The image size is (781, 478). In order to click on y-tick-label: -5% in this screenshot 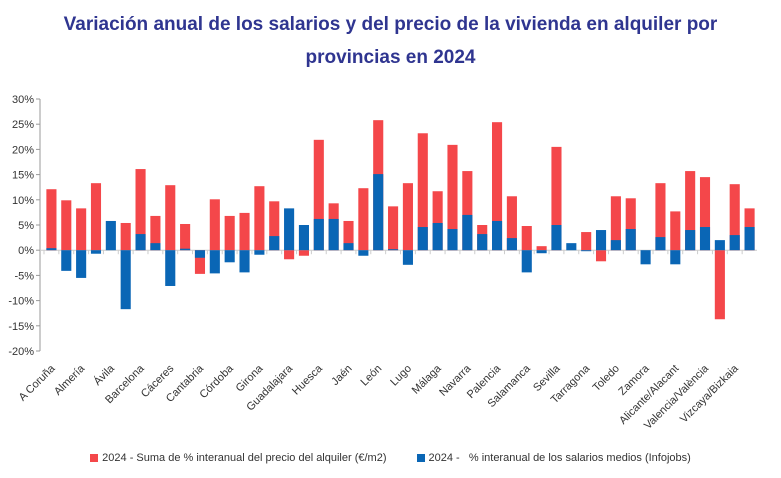, I will do `click(24, 276)`.